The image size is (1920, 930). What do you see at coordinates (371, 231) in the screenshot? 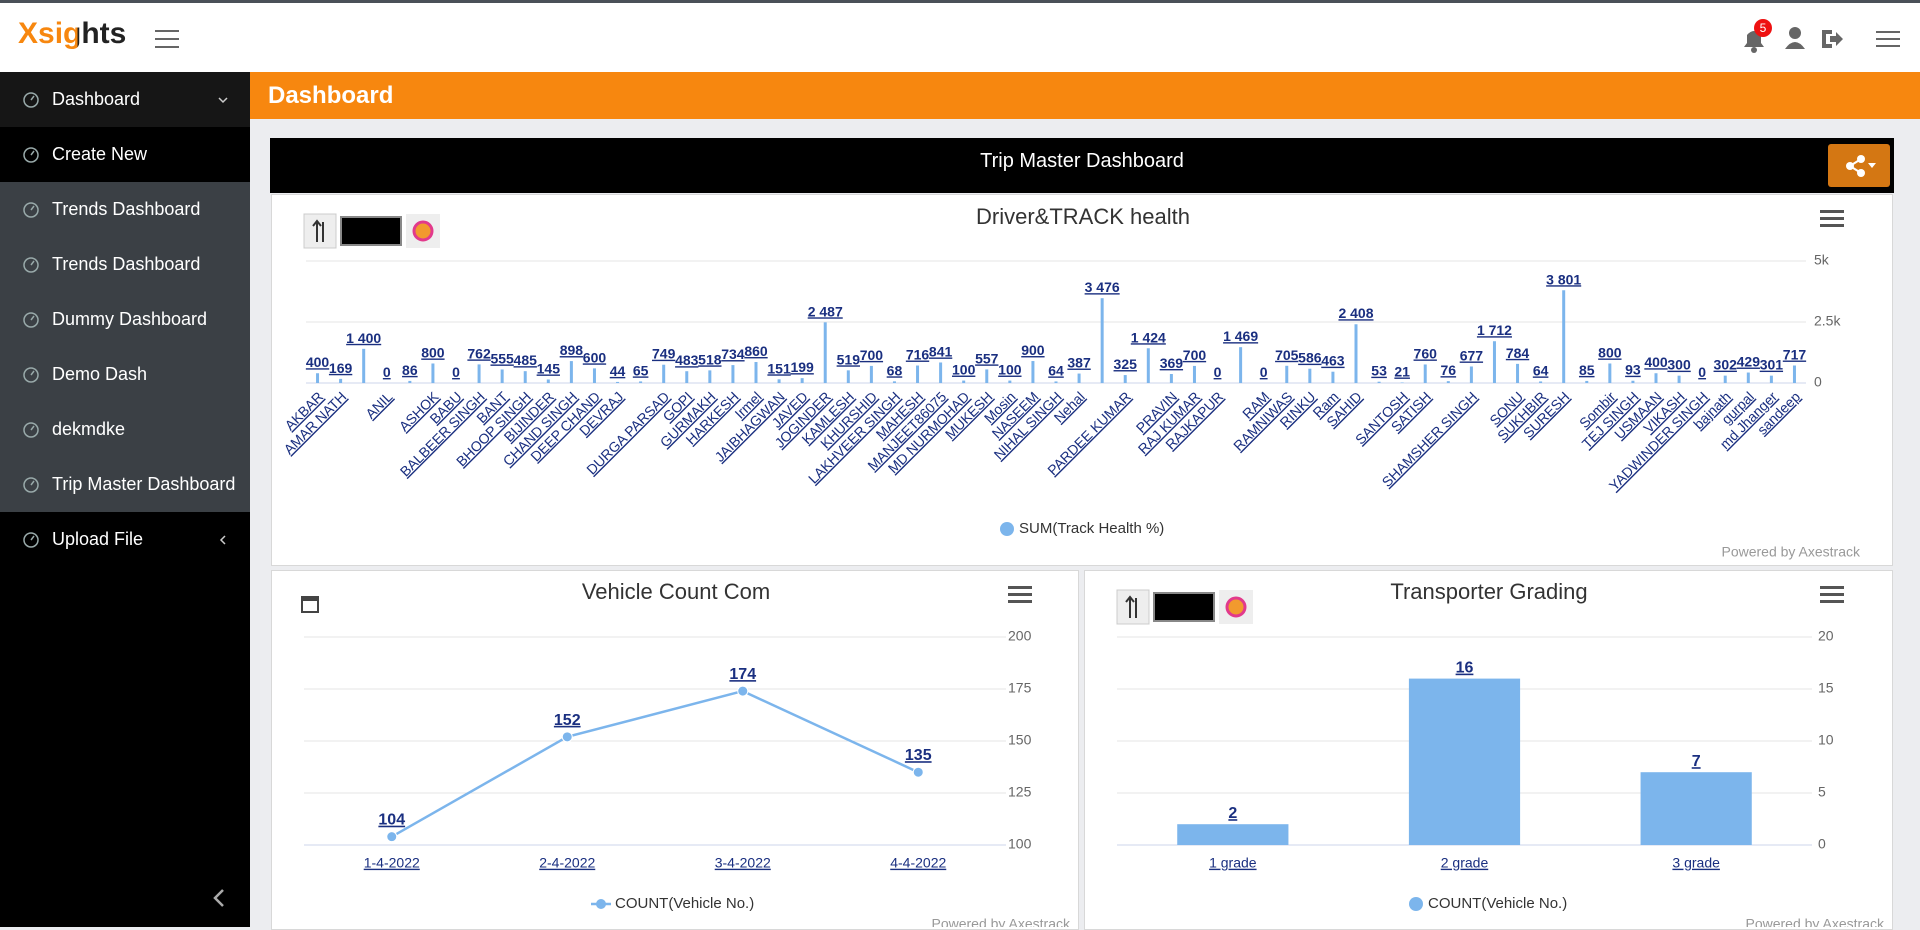
I see `color-picker` at bounding box center [371, 231].